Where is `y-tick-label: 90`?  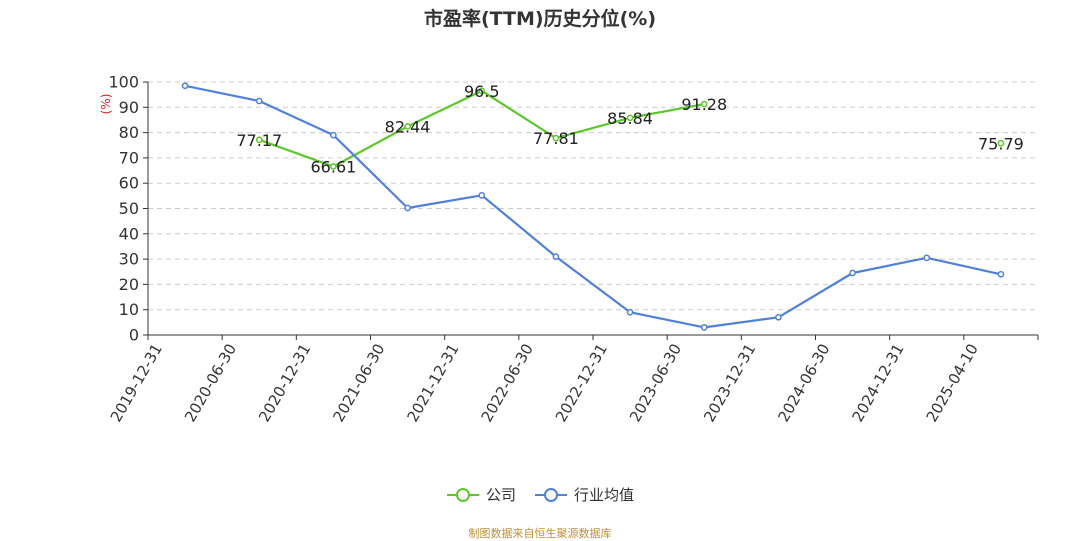 y-tick-label: 90 is located at coordinates (129, 107).